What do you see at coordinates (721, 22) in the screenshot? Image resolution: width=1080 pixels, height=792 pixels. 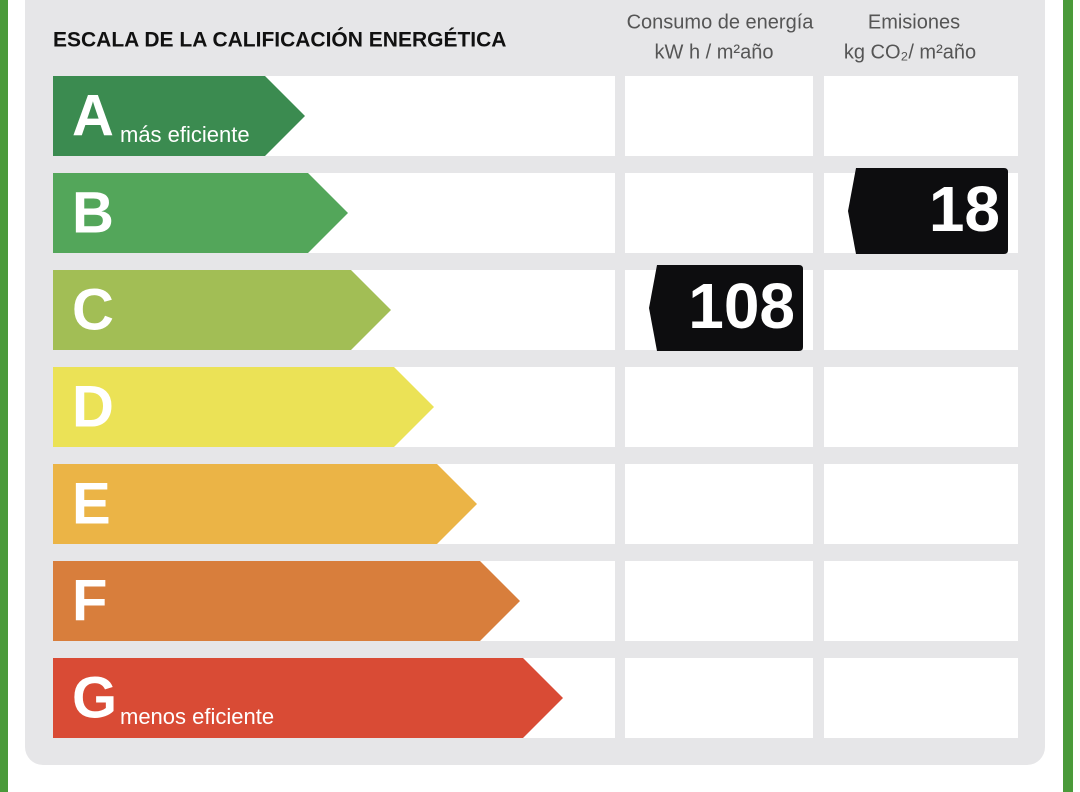 I see `column-name: Consumo de energía` at bounding box center [721, 22].